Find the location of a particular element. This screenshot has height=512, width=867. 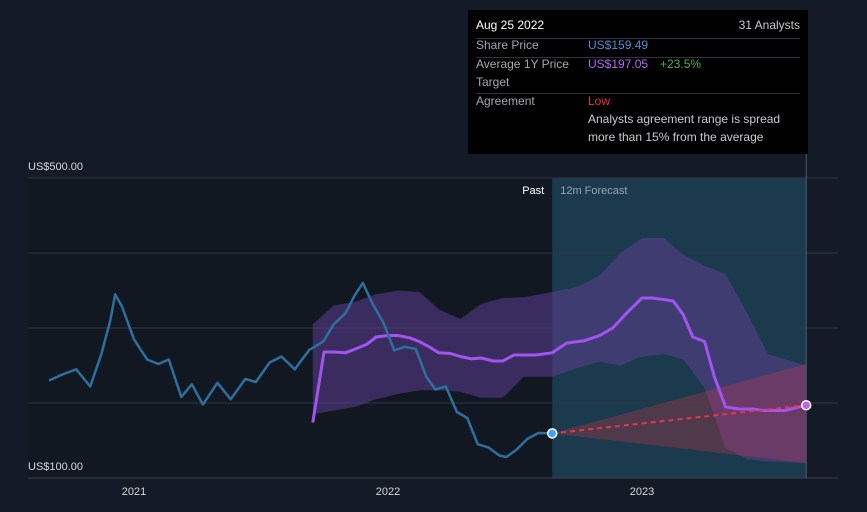

forecast-label: 12m Forecast is located at coordinates (593, 191).